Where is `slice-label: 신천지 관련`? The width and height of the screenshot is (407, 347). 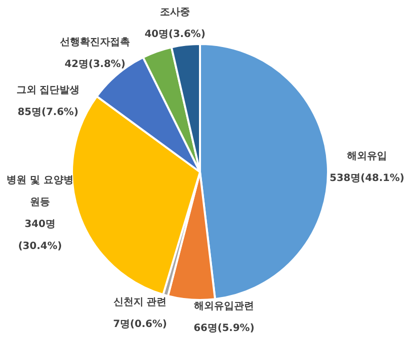 slice-label: 신천지 관련 is located at coordinates (140, 303).